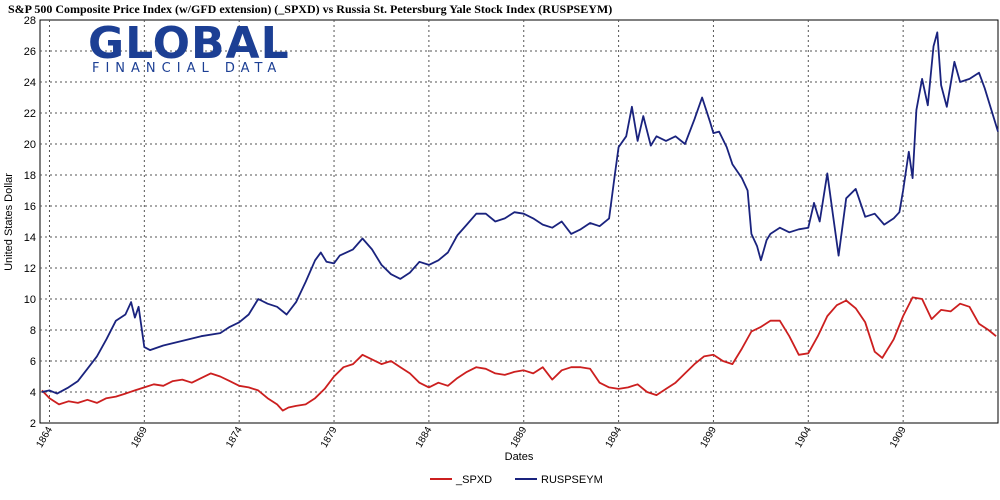 This screenshot has height=500, width=1000. I want to click on x-tick-label: 1879, so click(329, 437).